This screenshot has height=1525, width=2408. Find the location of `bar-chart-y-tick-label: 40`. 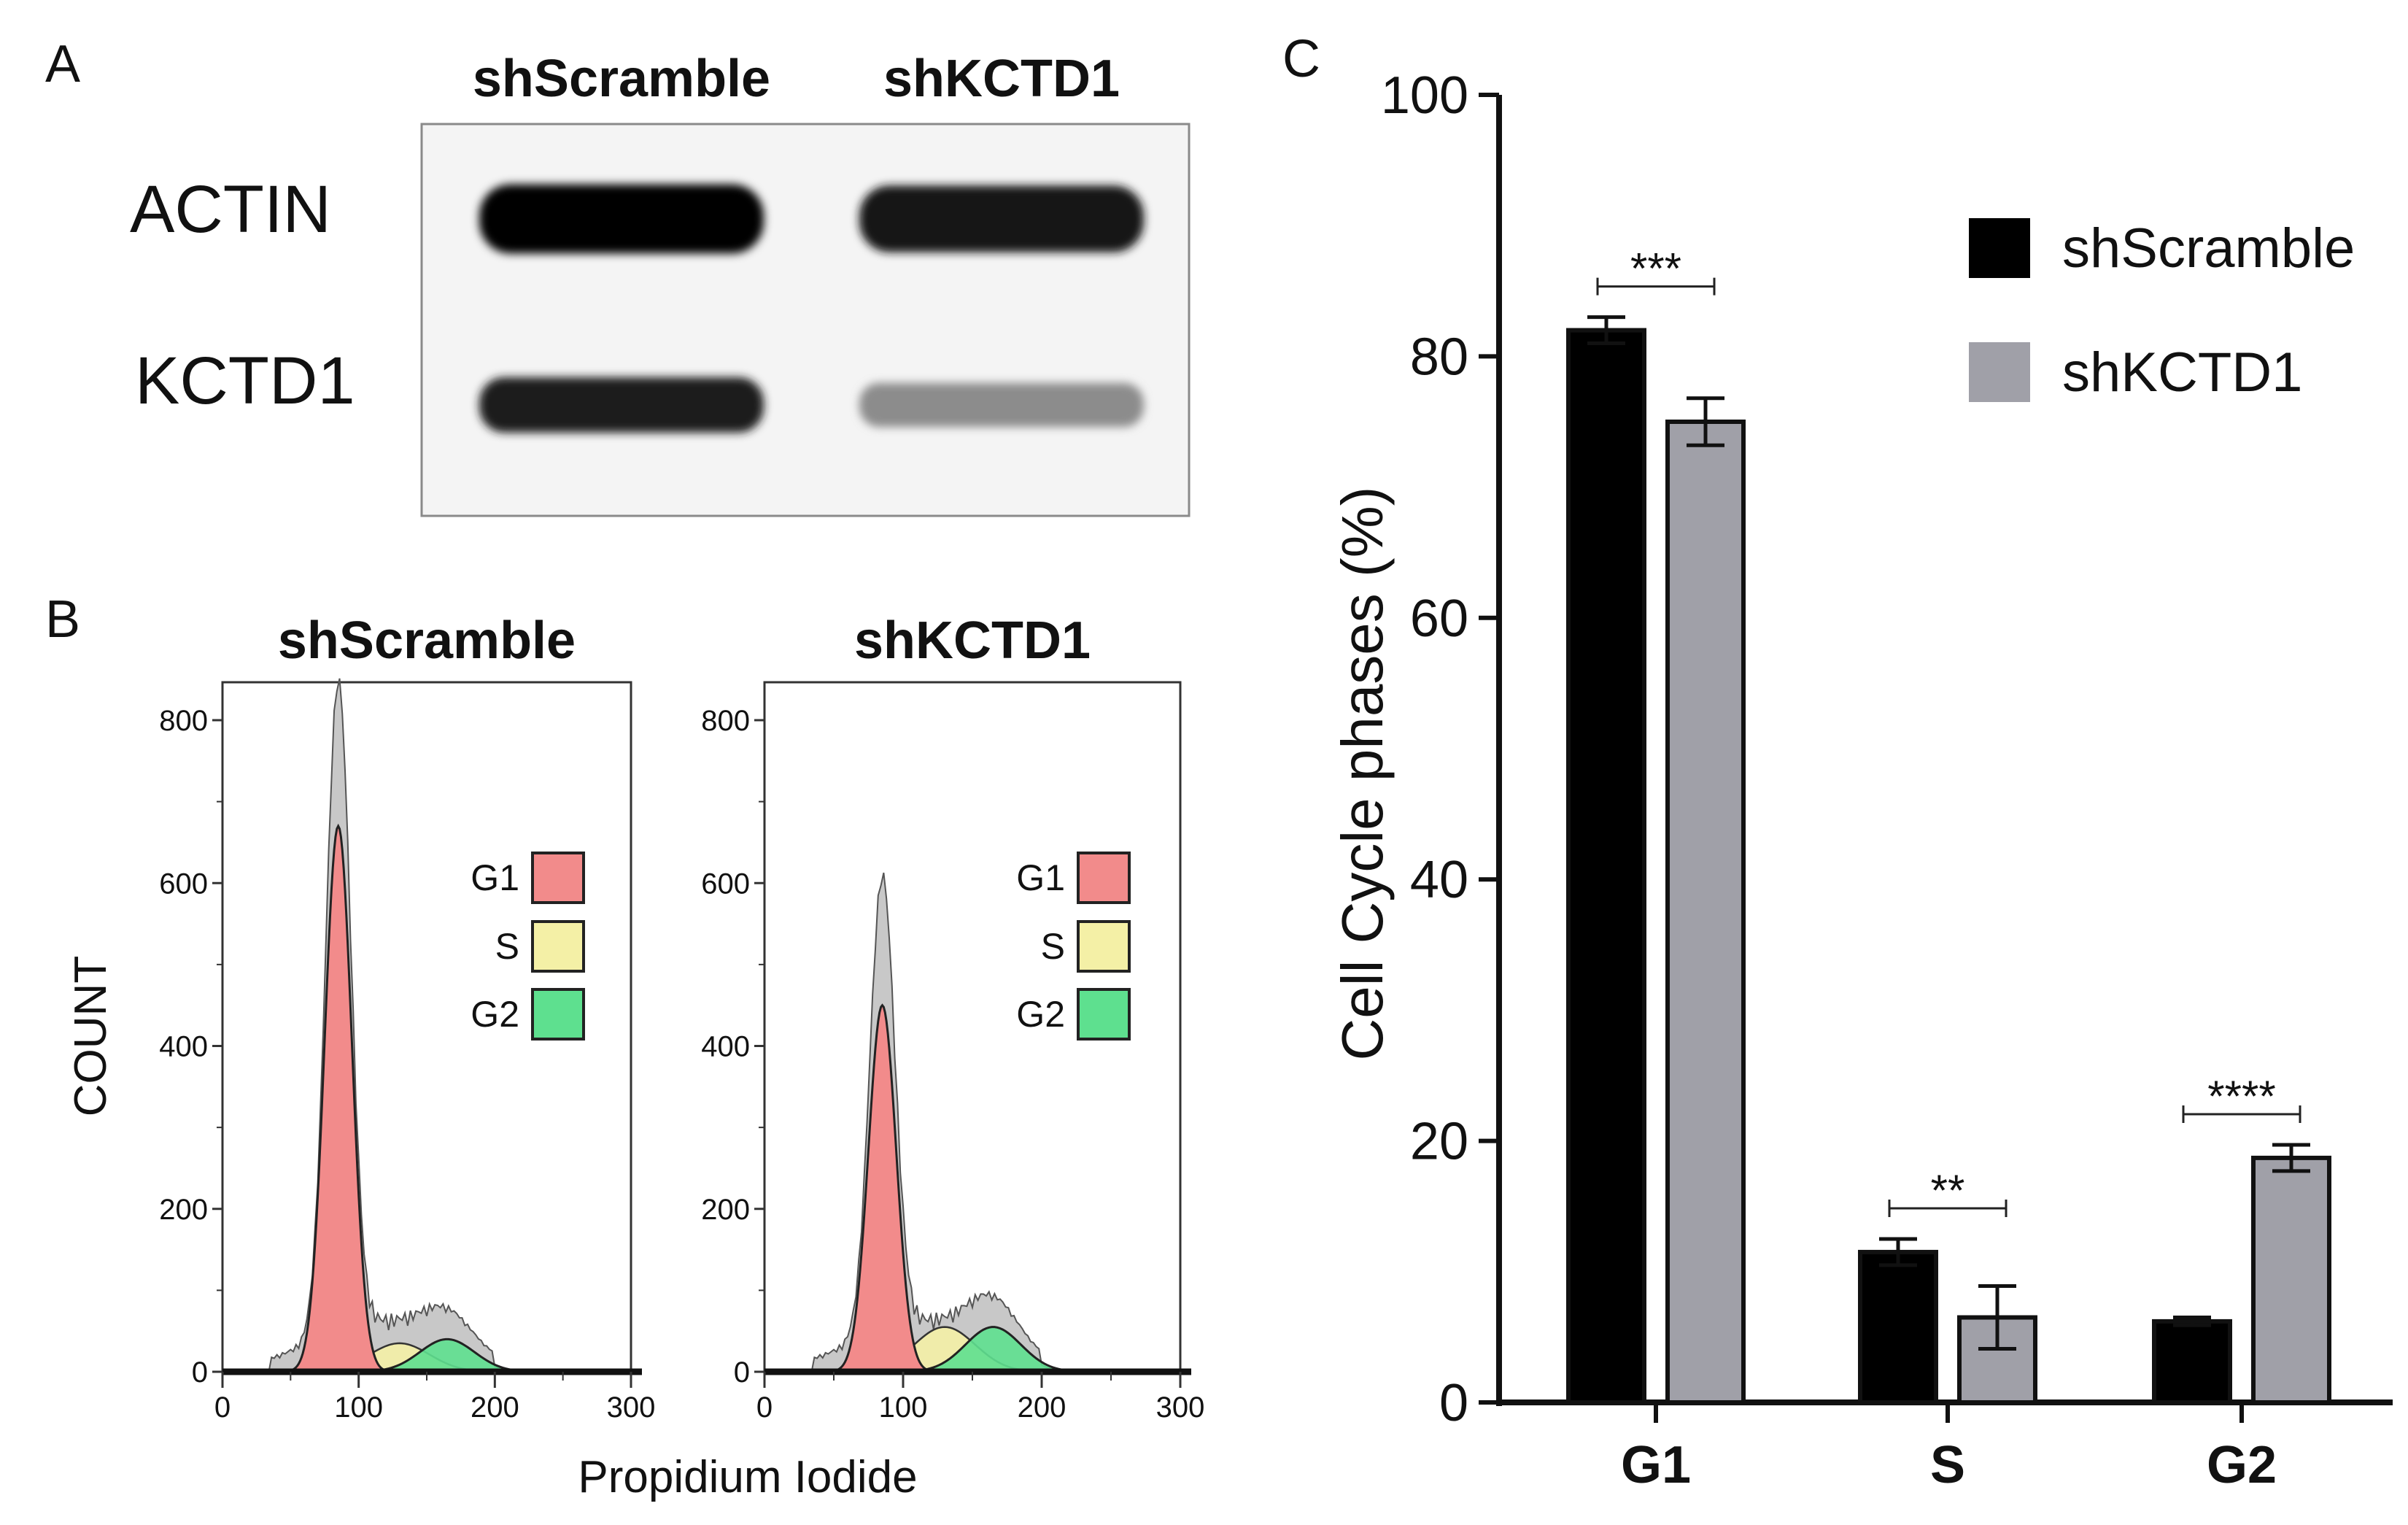

bar-chart-y-tick-label: 40 is located at coordinates (1439, 880).